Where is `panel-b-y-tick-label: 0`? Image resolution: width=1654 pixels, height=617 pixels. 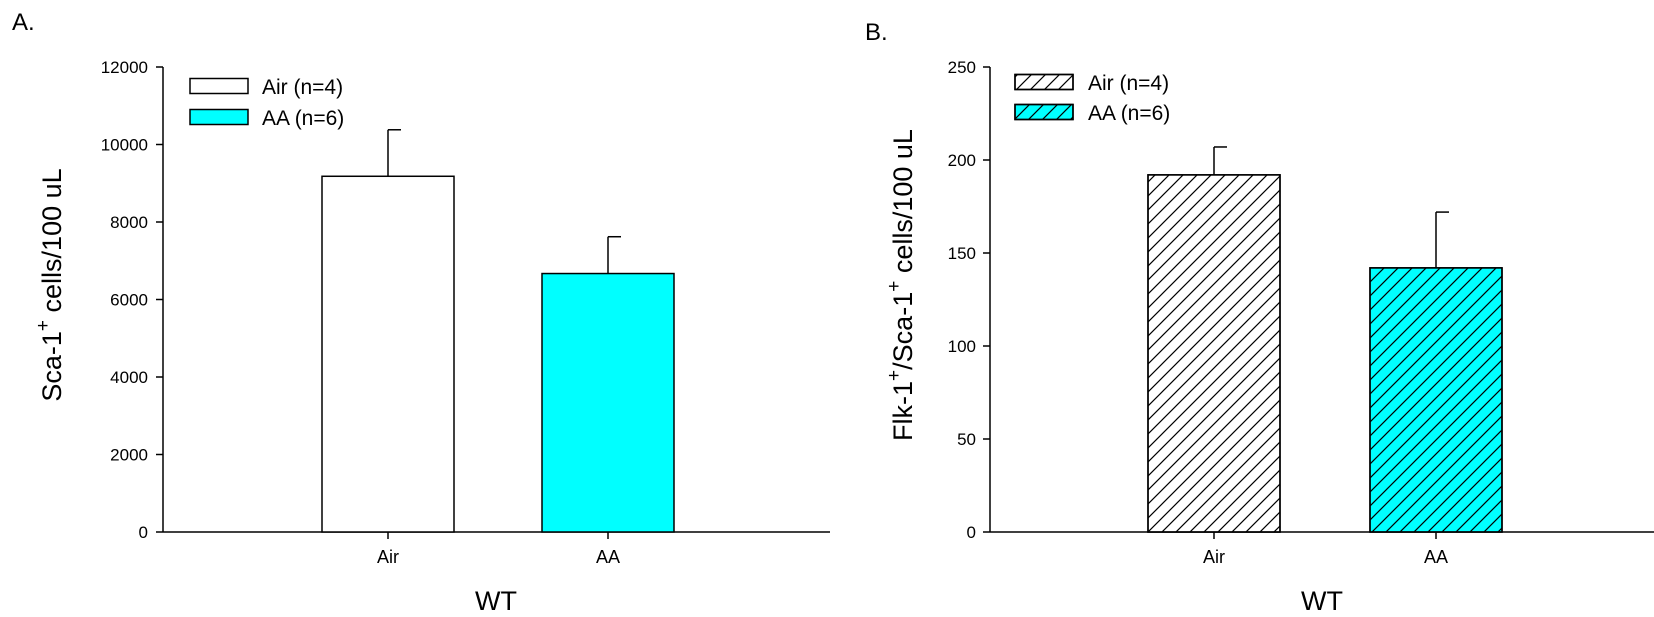 panel-b-y-tick-label: 0 is located at coordinates (971, 532).